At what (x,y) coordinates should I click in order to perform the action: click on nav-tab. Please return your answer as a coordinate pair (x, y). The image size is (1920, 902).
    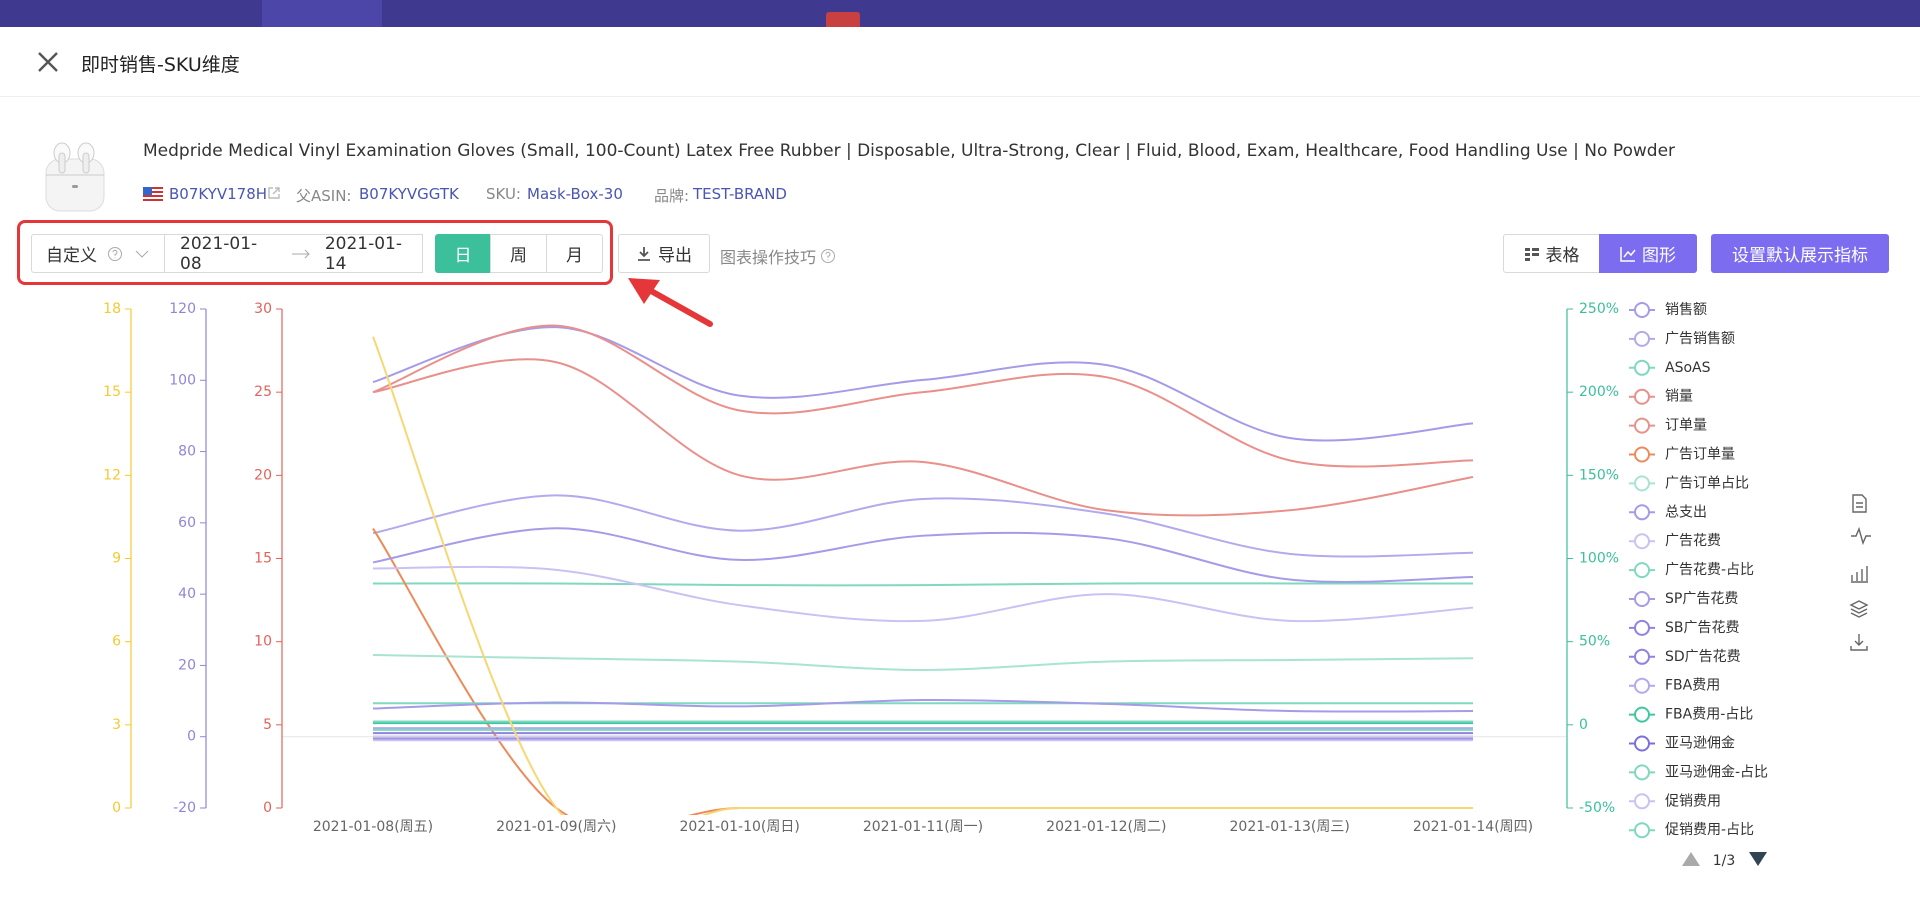
    Looking at the image, I should click on (322, 13).